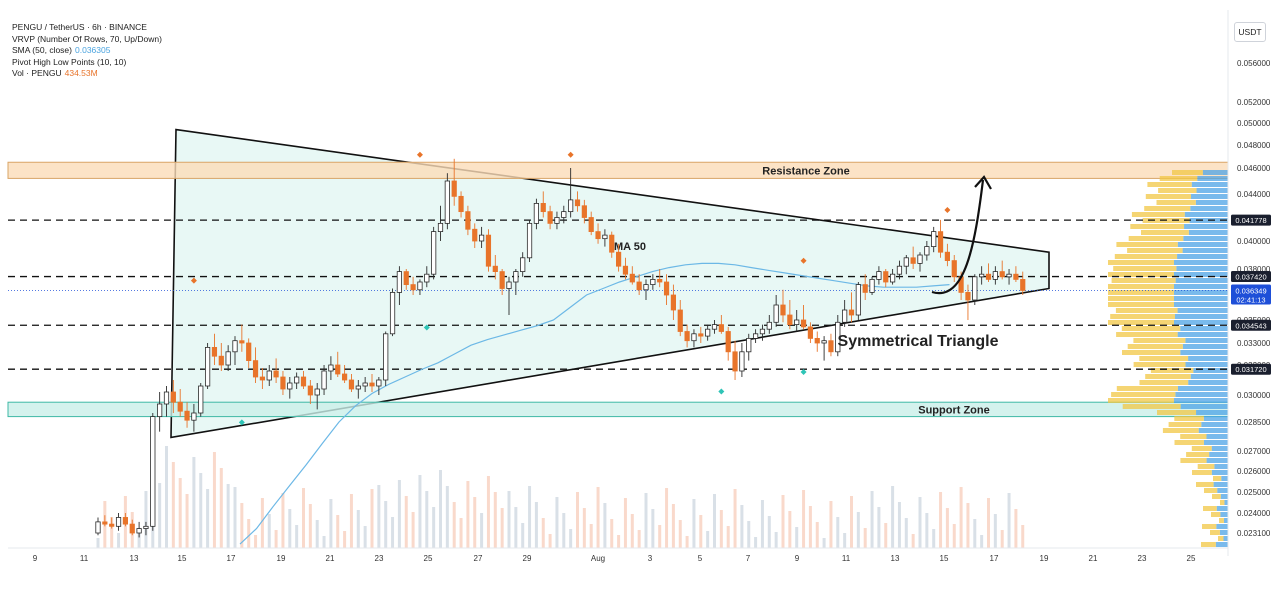 This screenshot has width=1280, height=610. What do you see at coordinates (618, 409) in the screenshot?
I see `support-zone` at bounding box center [618, 409].